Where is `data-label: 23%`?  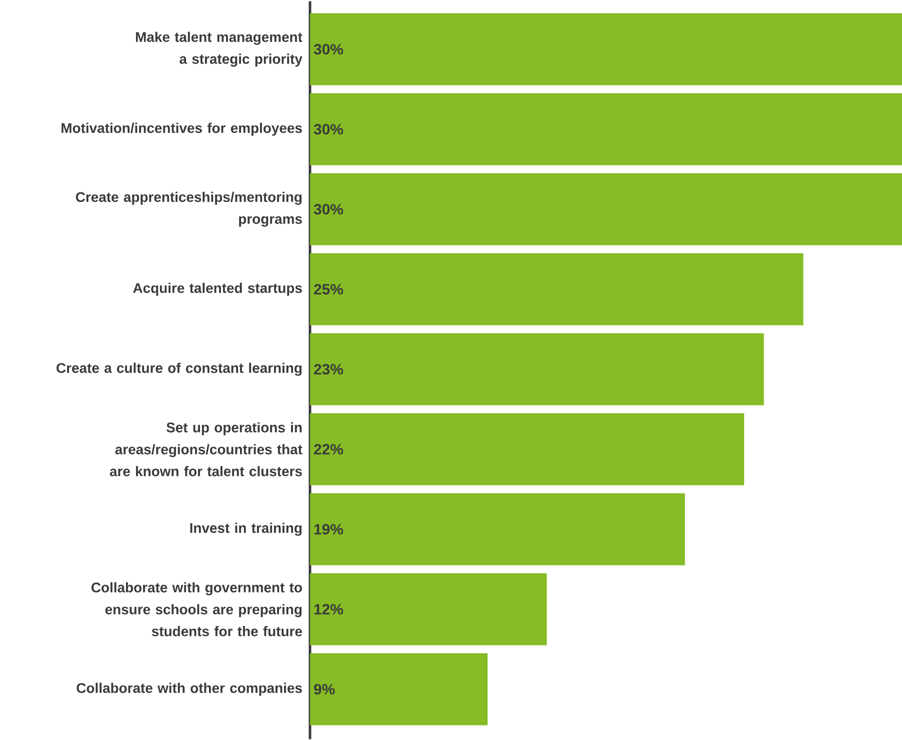
data-label: 23% is located at coordinates (329, 369).